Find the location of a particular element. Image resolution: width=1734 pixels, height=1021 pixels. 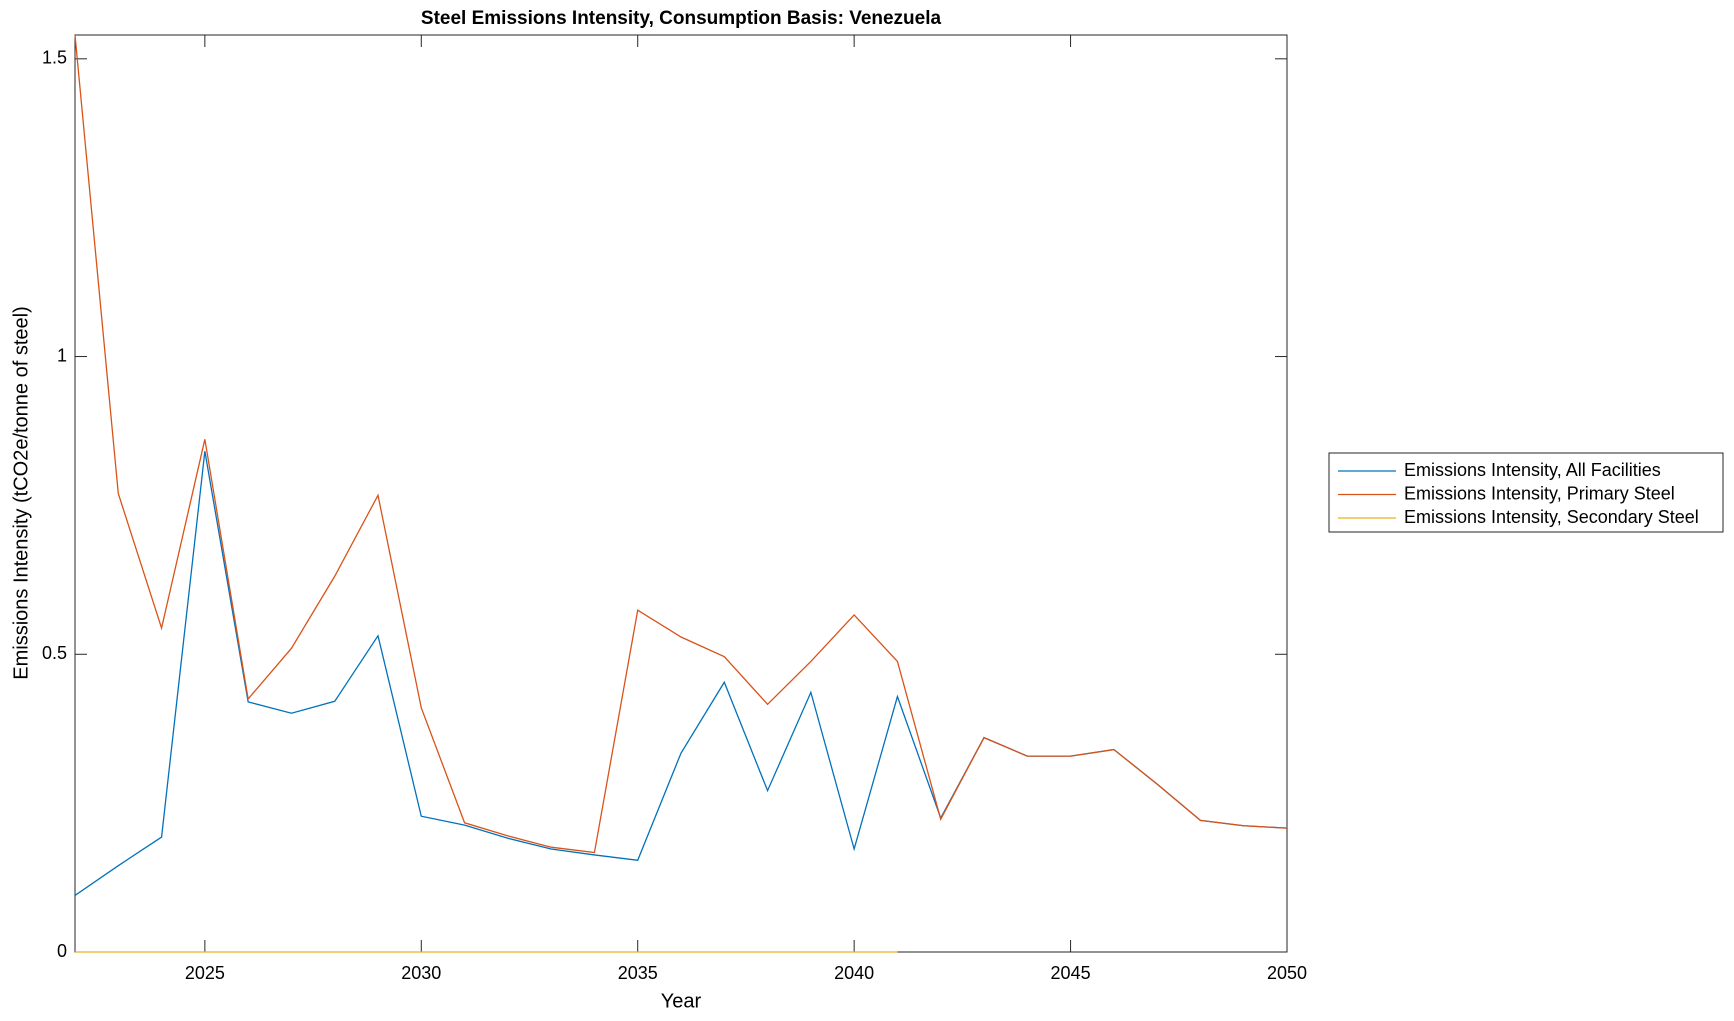

x-tick-label: 2025 is located at coordinates (205, 973).